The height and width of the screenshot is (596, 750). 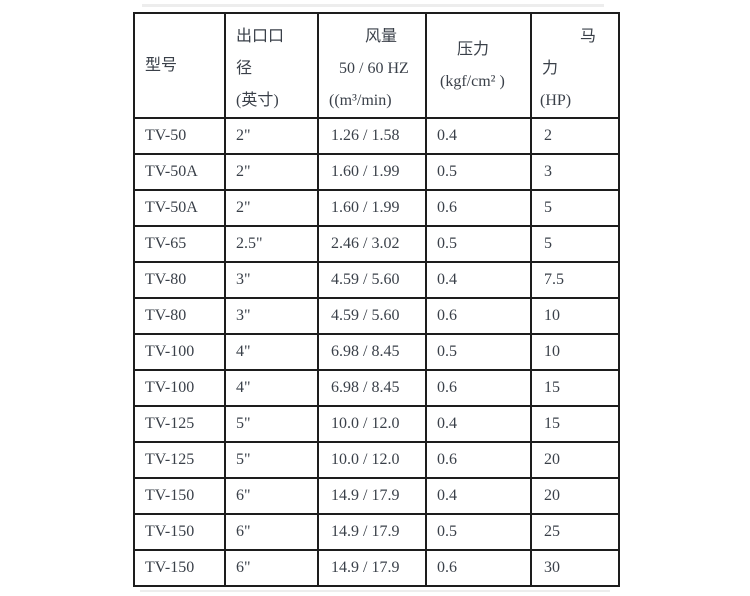 I want to click on header-pressure: 压力 (kgf/cm² ), so click(x=478, y=65).